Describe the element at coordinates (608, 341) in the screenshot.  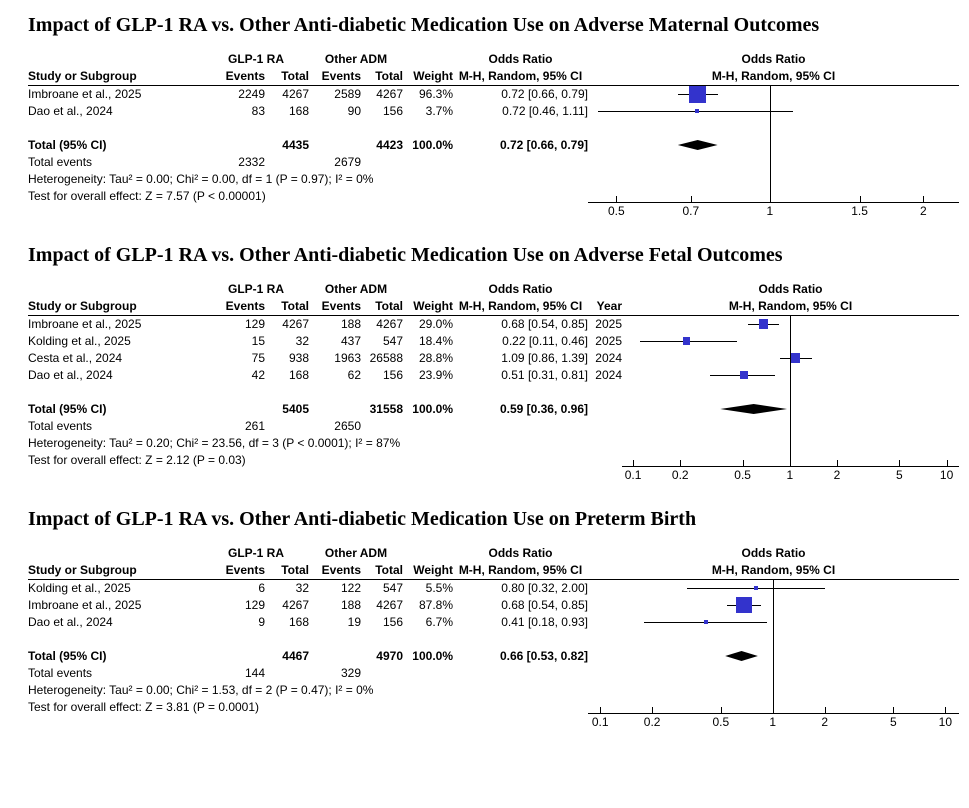
I see `year-value: 2025` at that location.